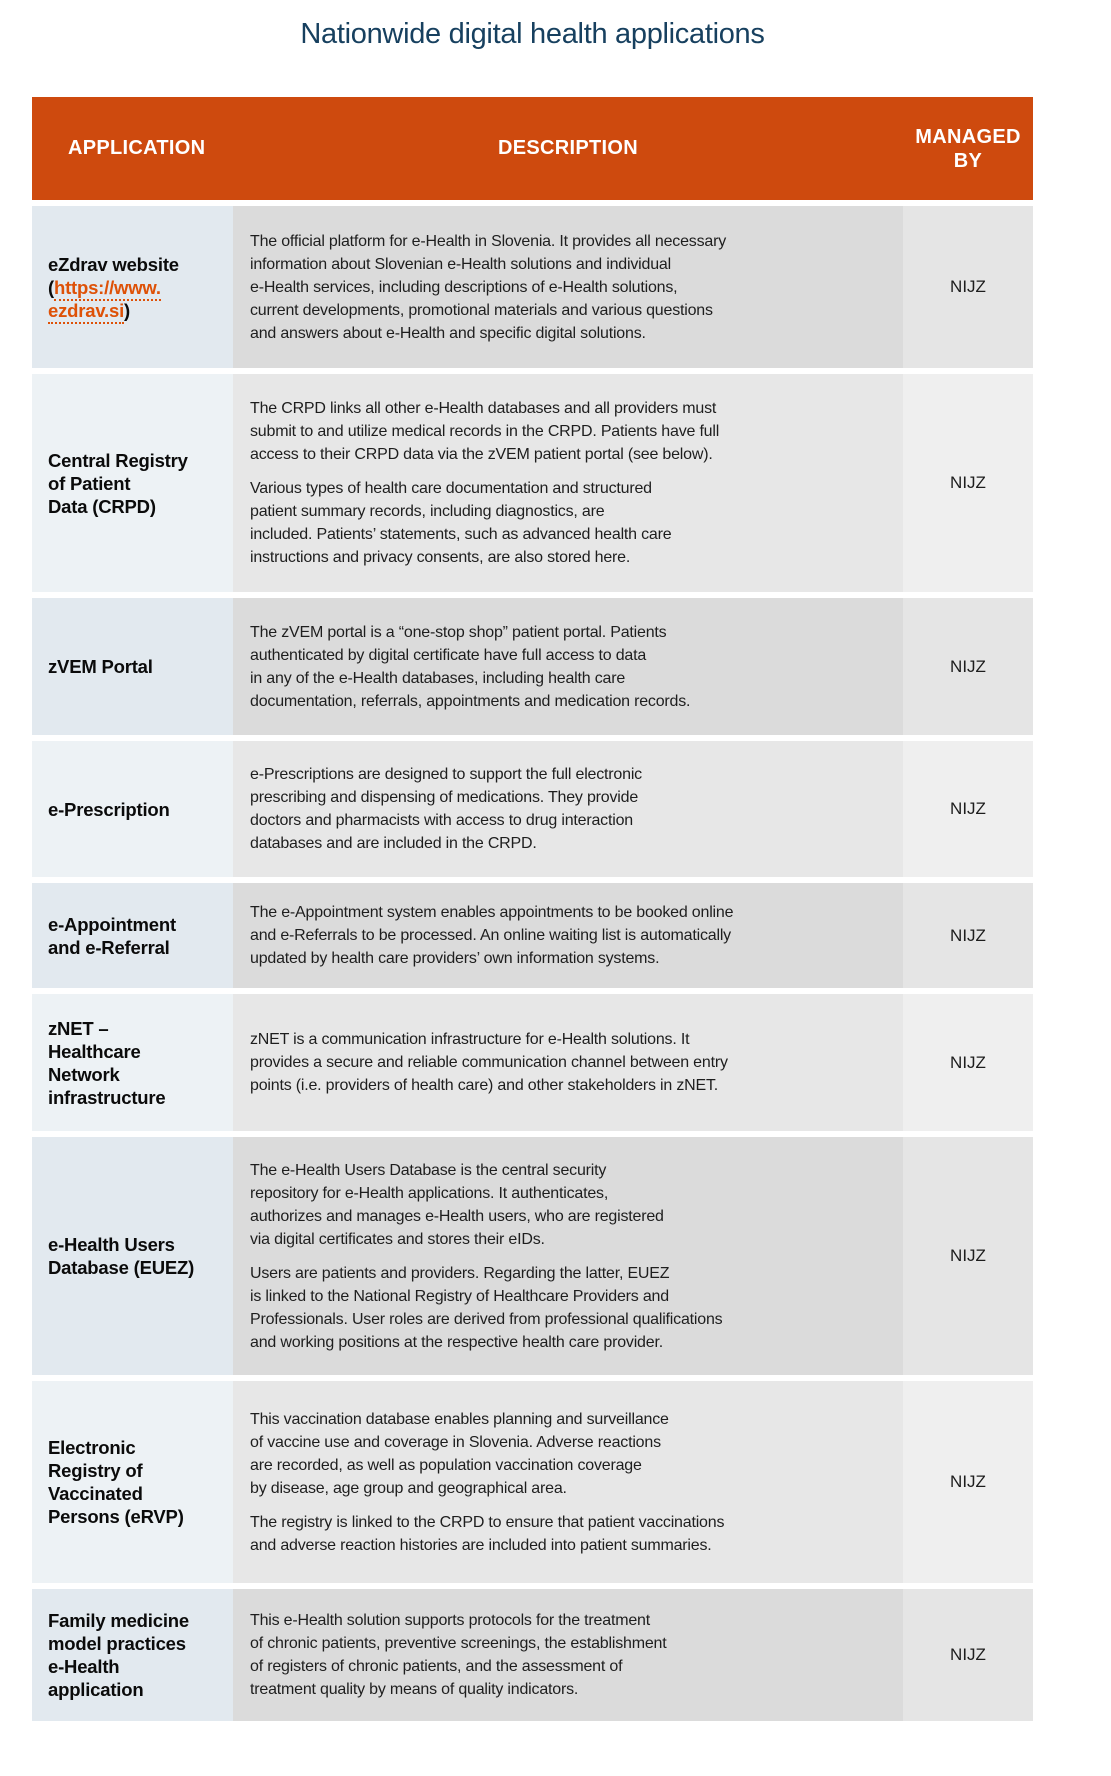 The width and height of the screenshot is (1111, 1776). I want to click on paren-close: ), so click(127, 310).